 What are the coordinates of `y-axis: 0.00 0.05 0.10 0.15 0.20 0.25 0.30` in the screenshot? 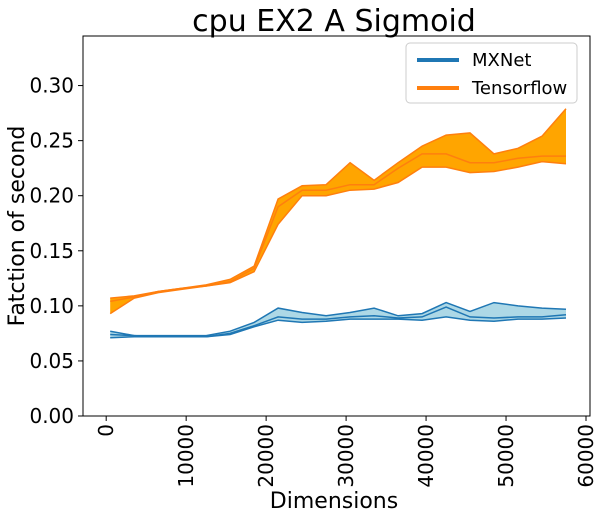 It's located at (56, 251).